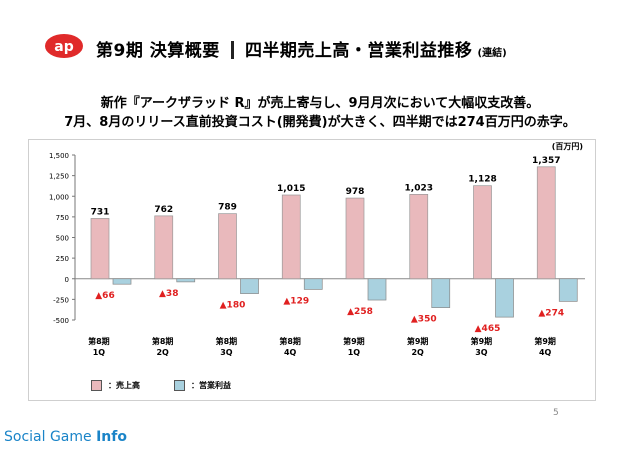  What do you see at coordinates (61, 321) in the screenshot?
I see `y-tick-label: -500` at bounding box center [61, 321].